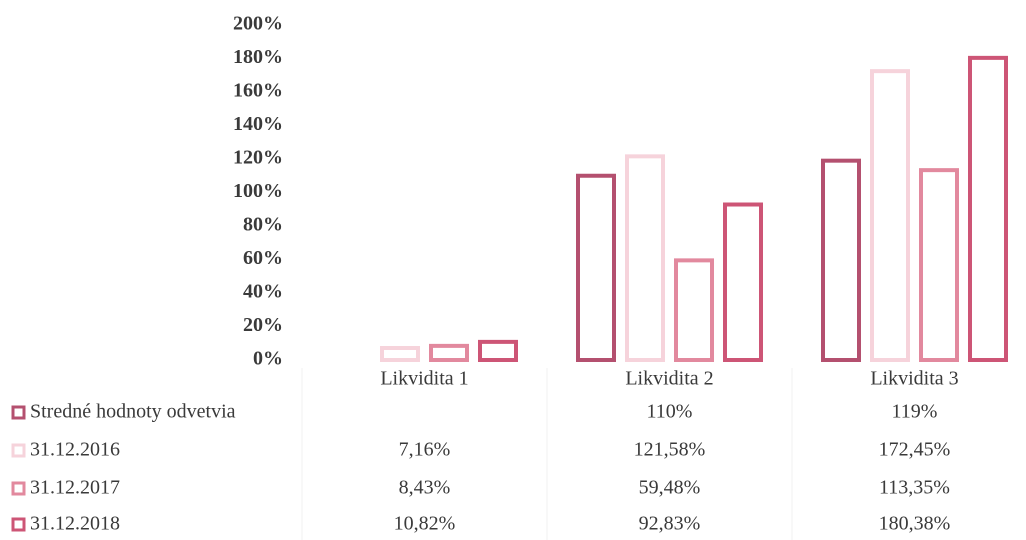 Image resolution: width=1026 pixels, height=540 pixels. Describe the element at coordinates (914, 379) in the screenshot. I see `x-tick-label: Likvidita 3` at that location.